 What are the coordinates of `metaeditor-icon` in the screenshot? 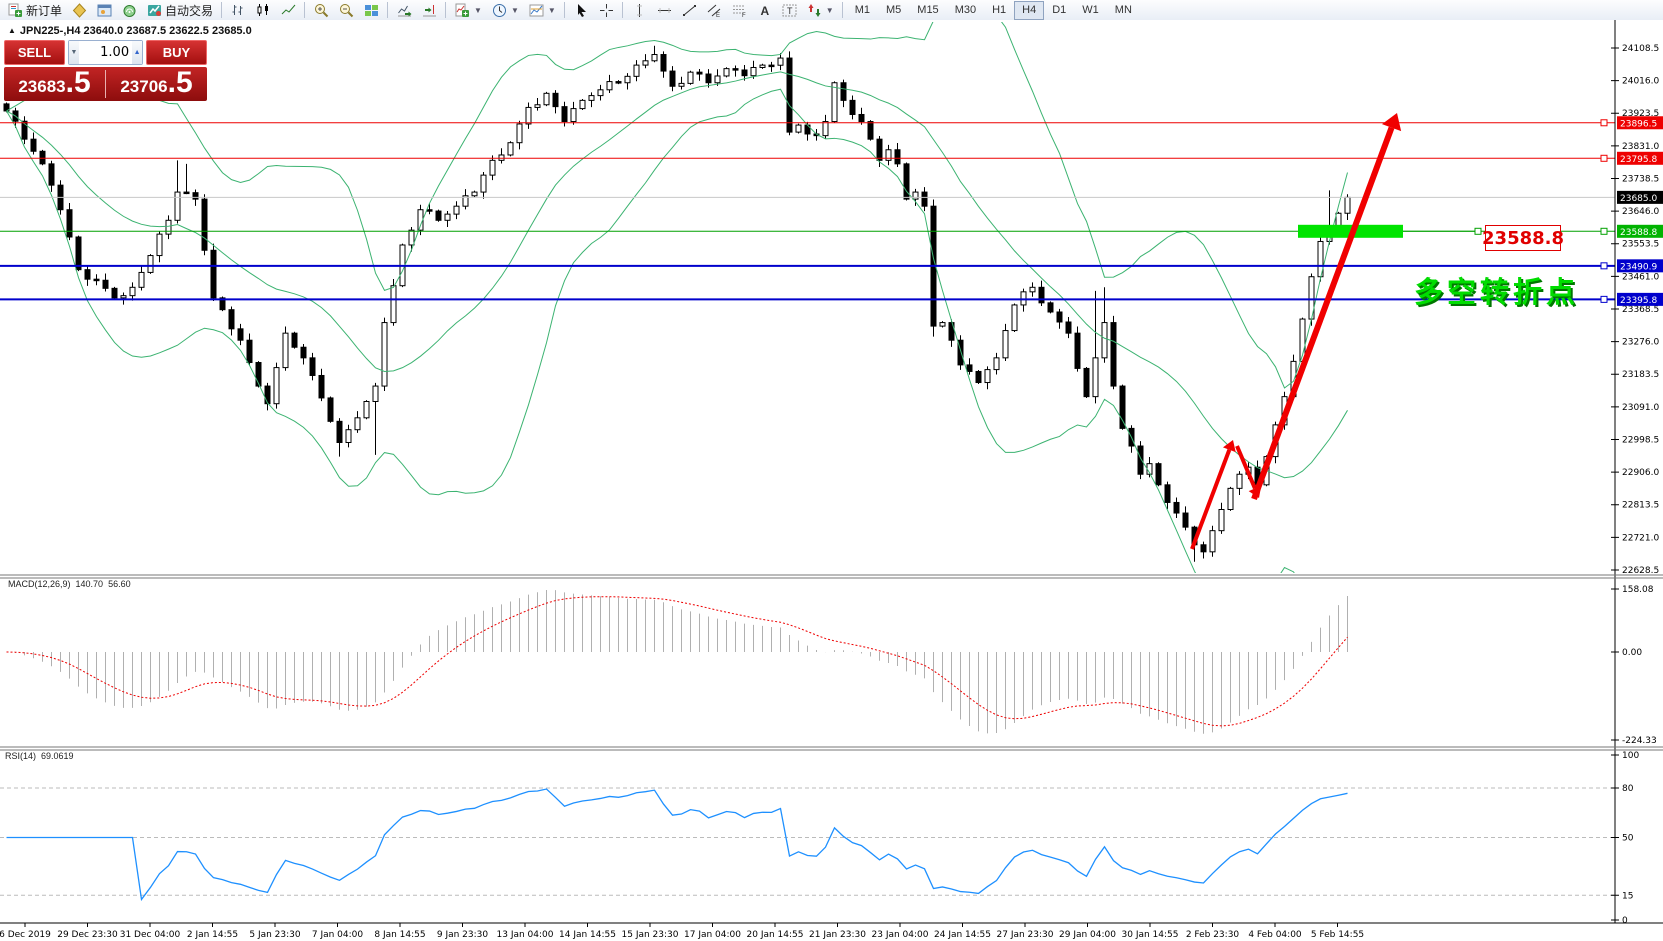 It's located at (79, 10).